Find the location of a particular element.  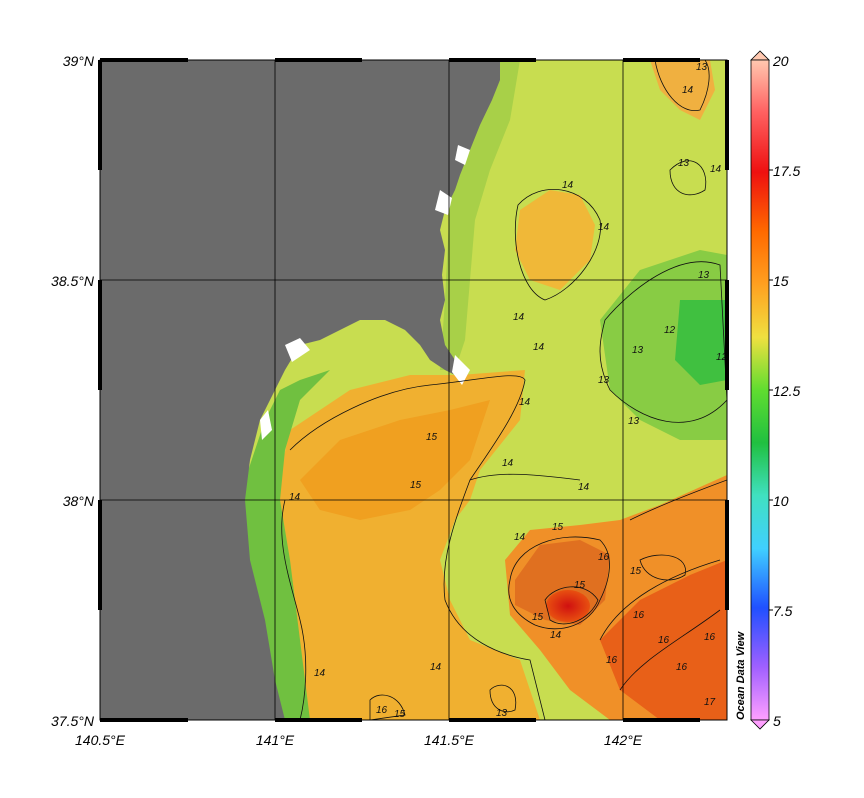

lon-label: 140.5°E is located at coordinates (100, 740).